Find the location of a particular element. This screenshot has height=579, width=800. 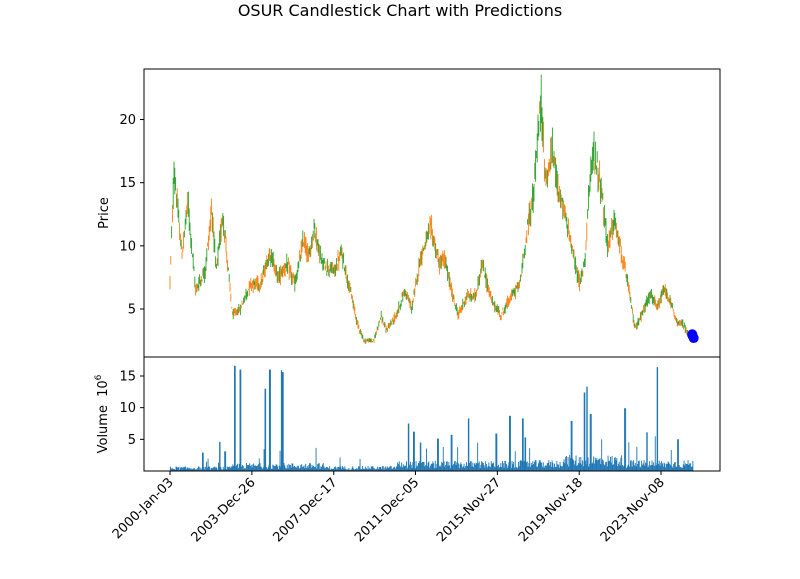

price-y-axis: 5 10 15 20 is located at coordinates (131, 215).